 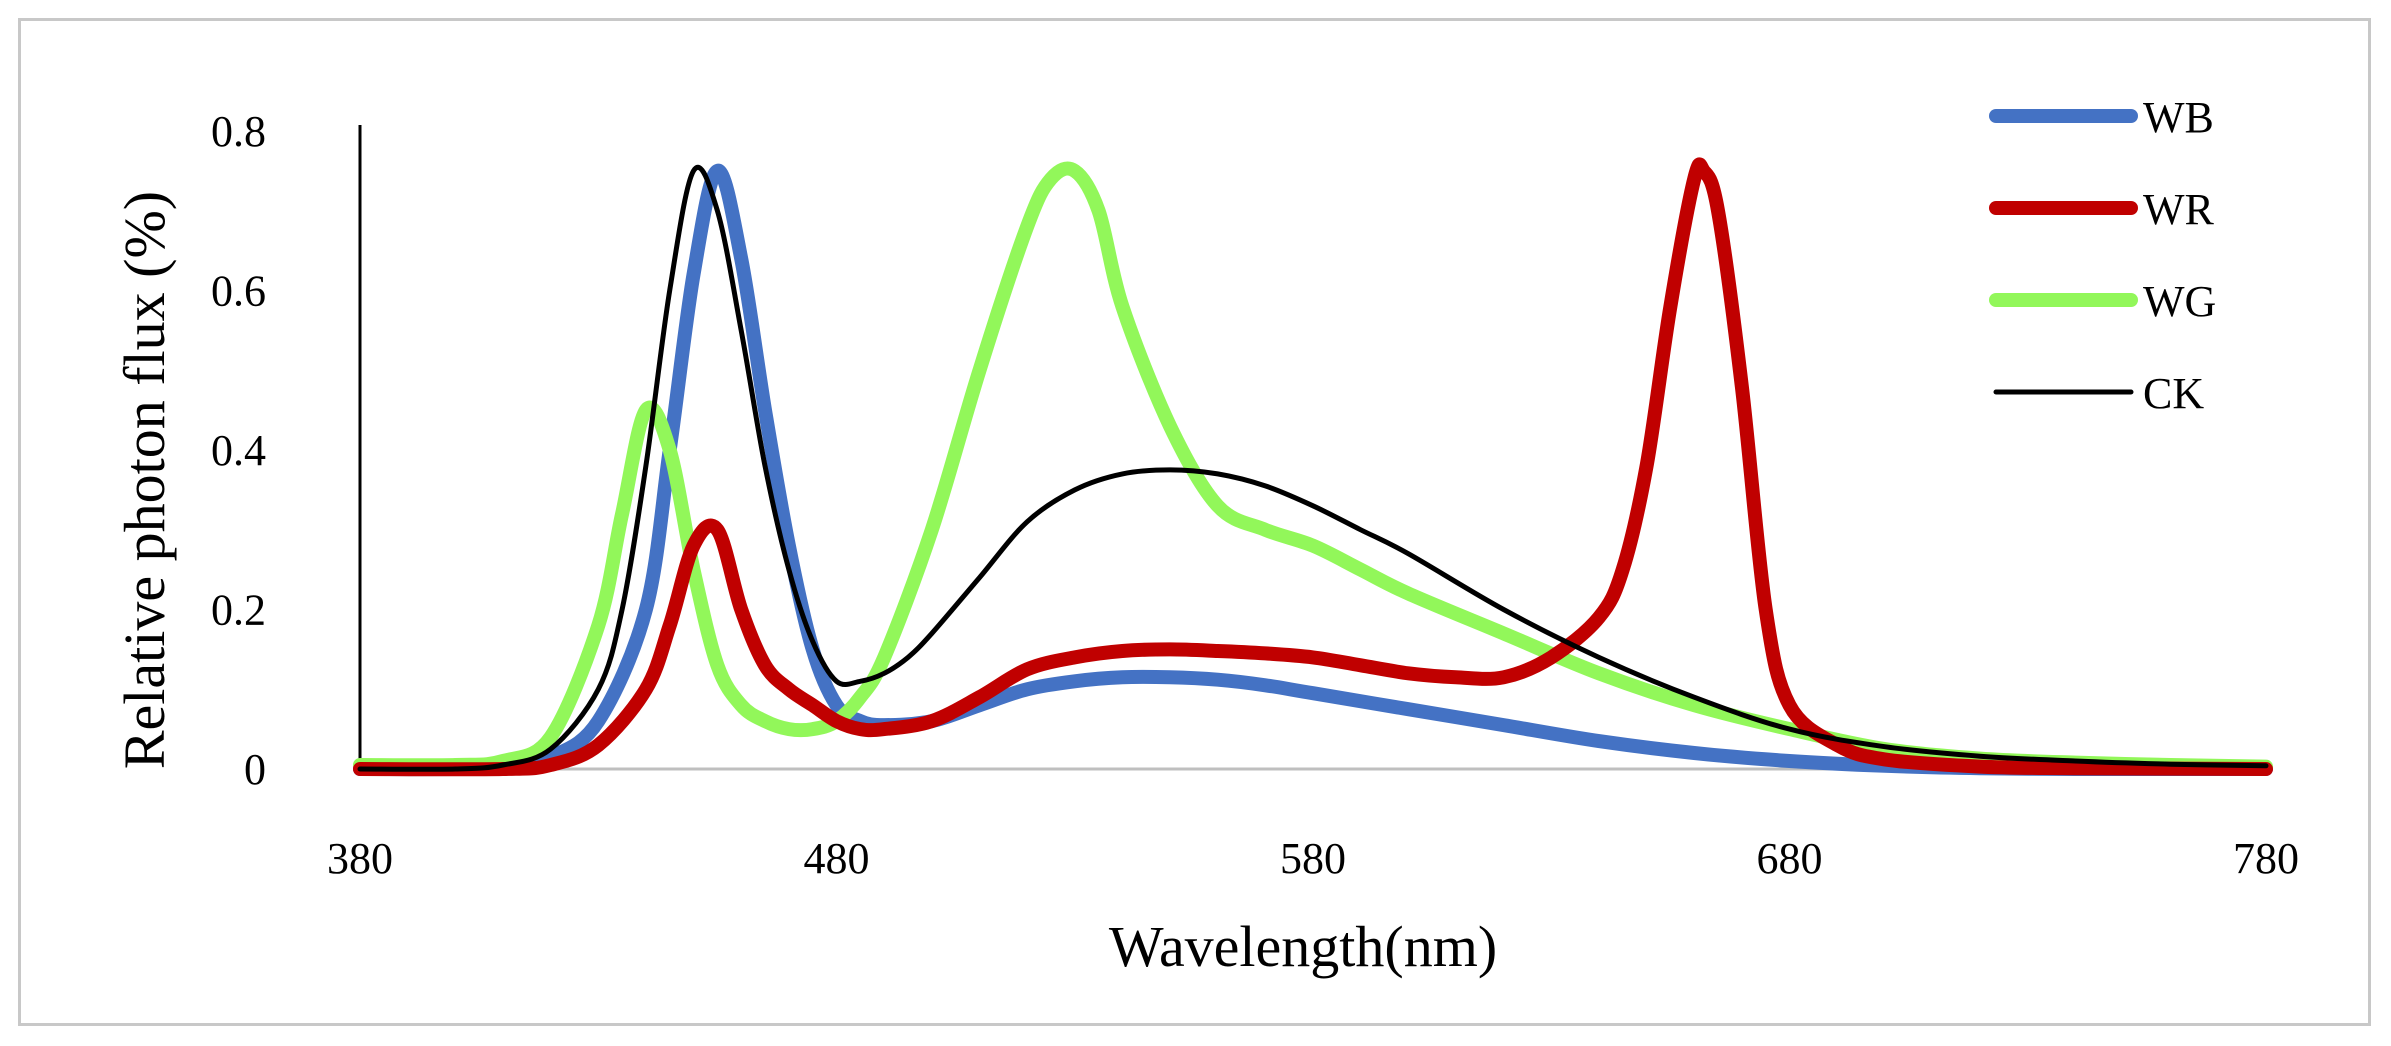 I want to click on x-tick-label: 680, so click(x=1790, y=858).